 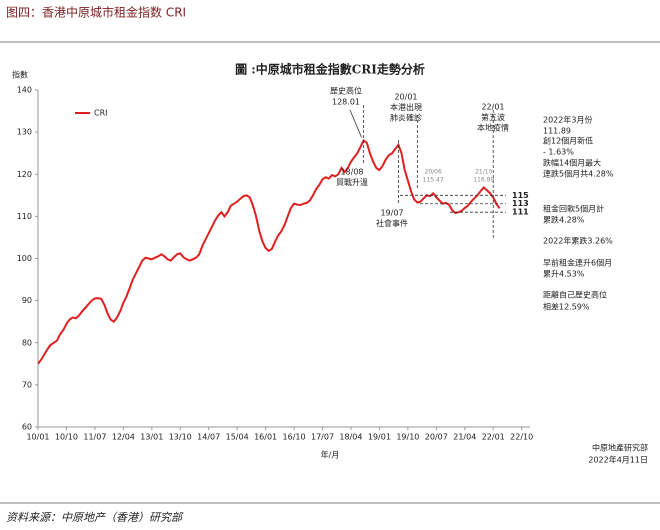 What do you see at coordinates (483, 180) in the screenshot?
I see `point-label-value: 116.89` at bounding box center [483, 180].